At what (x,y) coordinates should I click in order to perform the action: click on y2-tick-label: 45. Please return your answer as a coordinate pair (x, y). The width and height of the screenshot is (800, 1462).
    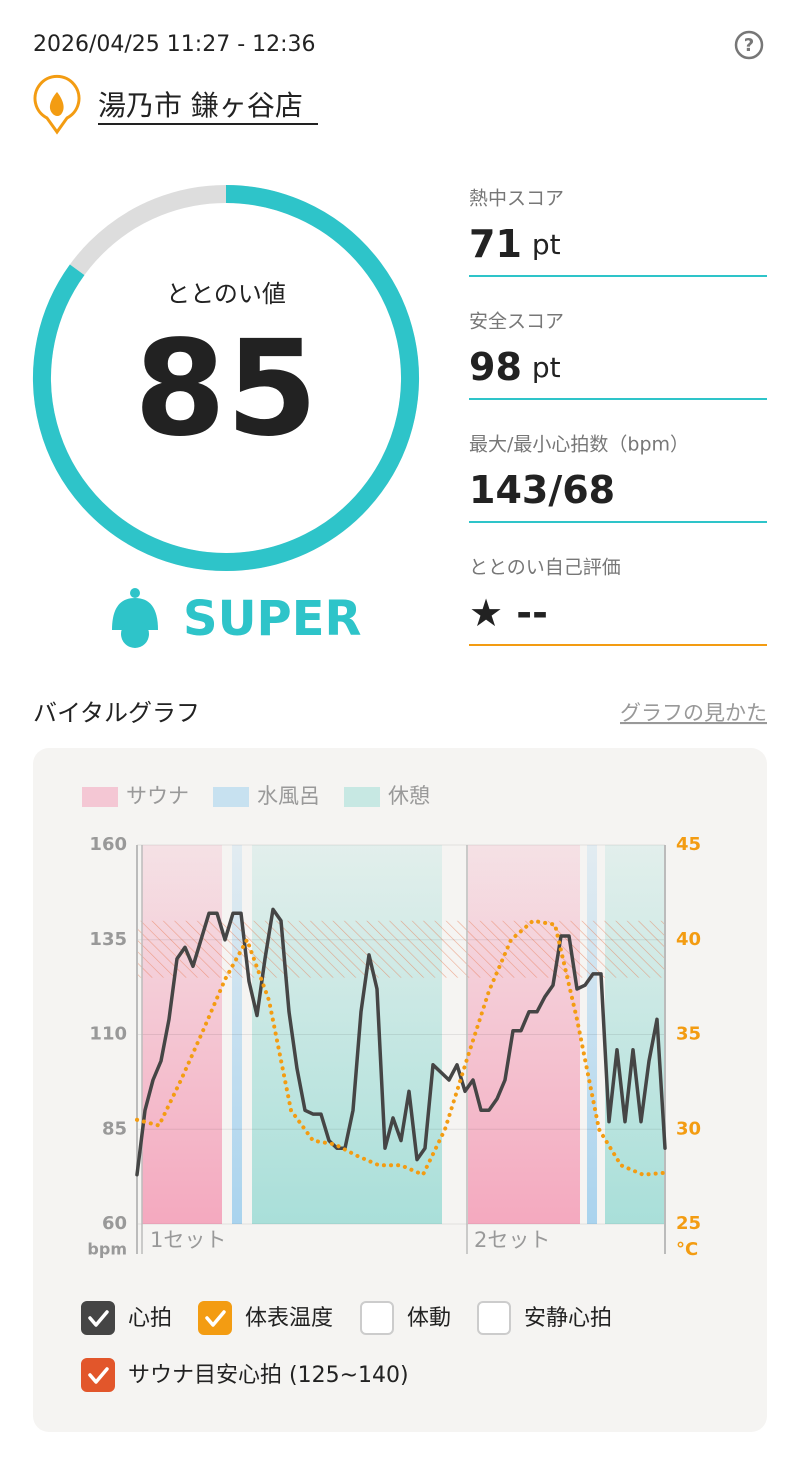
    Looking at the image, I should click on (688, 844).